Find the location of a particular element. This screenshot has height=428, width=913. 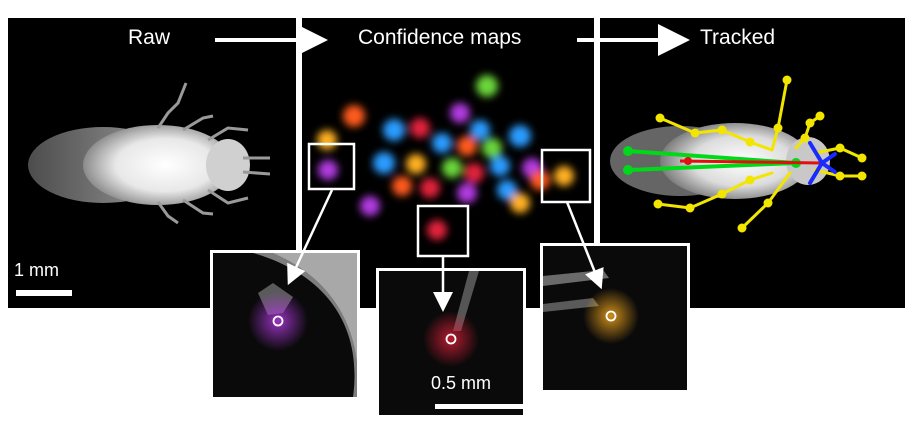

inset-center-zoom: 0.5 mm is located at coordinates (451, 343).